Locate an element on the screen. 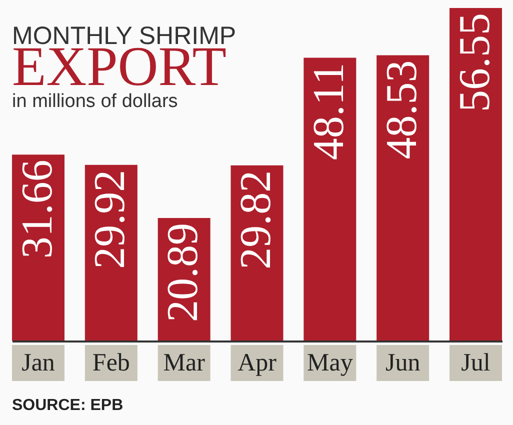 This screenshot has height=425, width=513. data-label: 29.82 is located at coordinates (255, 220).